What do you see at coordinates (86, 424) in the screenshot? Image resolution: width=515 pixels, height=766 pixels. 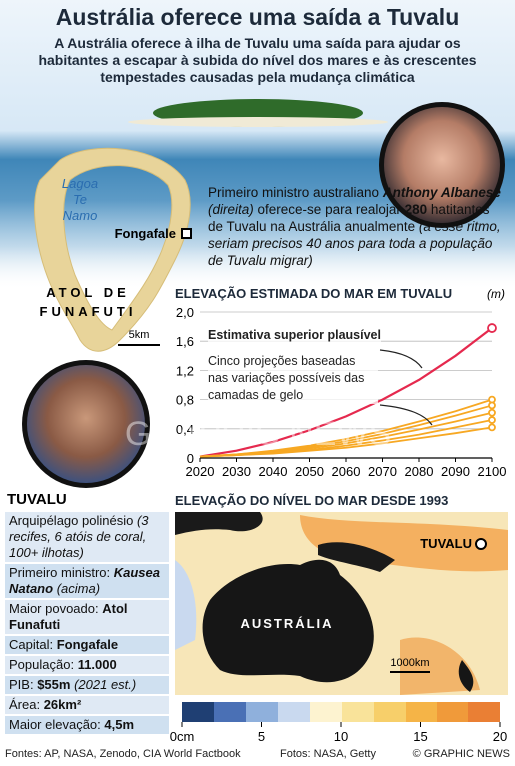 I see `portrait-natano` at bounding box center [86, 424].